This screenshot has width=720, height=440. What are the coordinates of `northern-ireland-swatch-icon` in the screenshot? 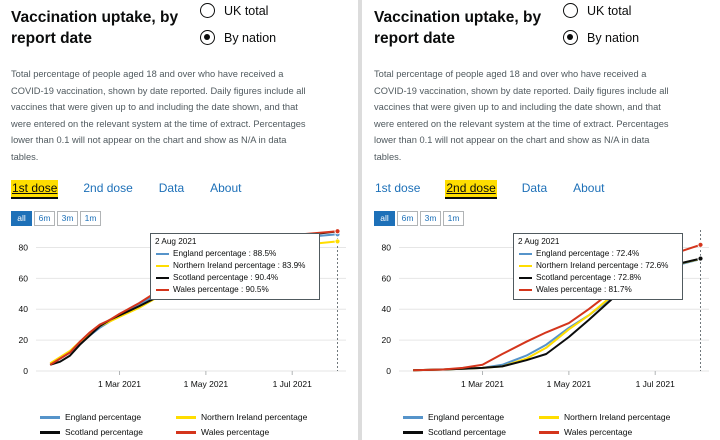 It's located at (162, 266).